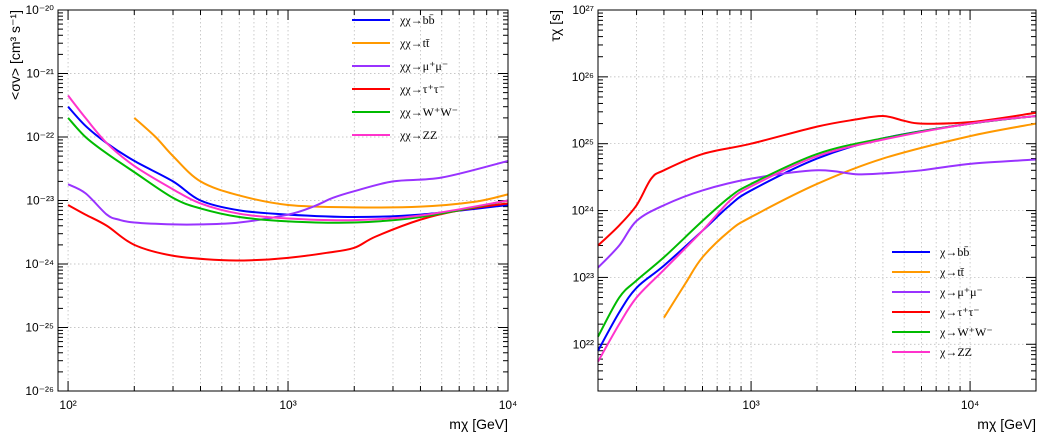 The width and height of the screenshot is (1046, 444). What do you see at coordinates (40, 74) in the screenshot?
I see `y-tick-label: 10⁻²¹` at bounding box center [40, 74].